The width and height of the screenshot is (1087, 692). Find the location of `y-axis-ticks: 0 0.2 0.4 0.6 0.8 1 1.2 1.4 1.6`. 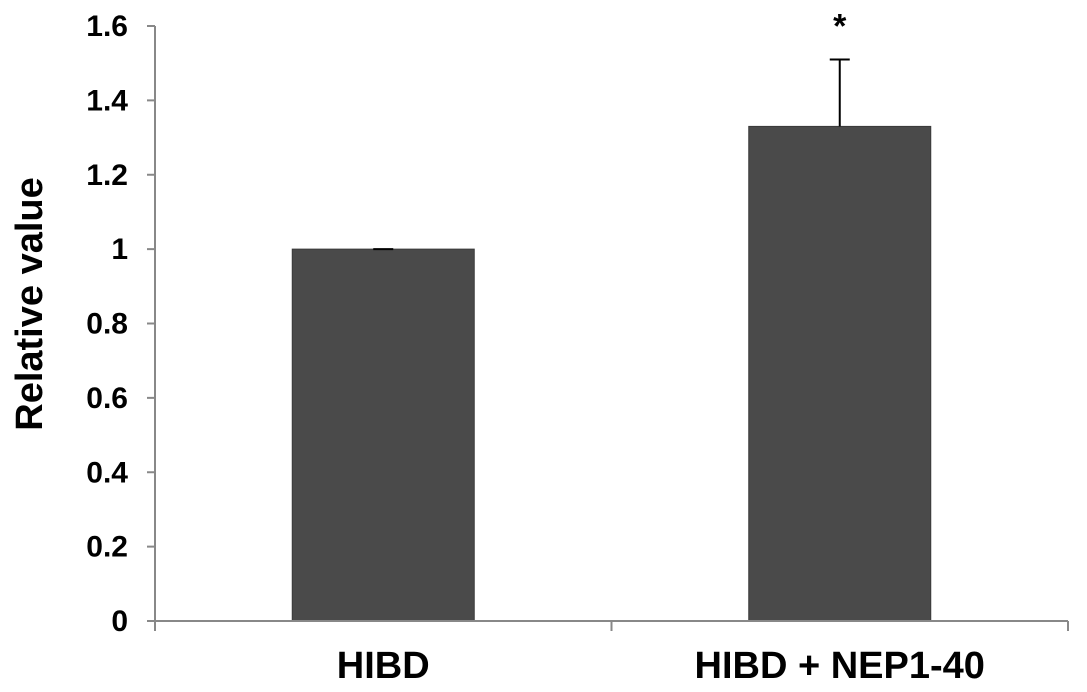

y-axis-ticks: 0 0.2 0.4 0.6 0.8 1 1.2 1.4 1.6 is located at coordinates (120, 324).